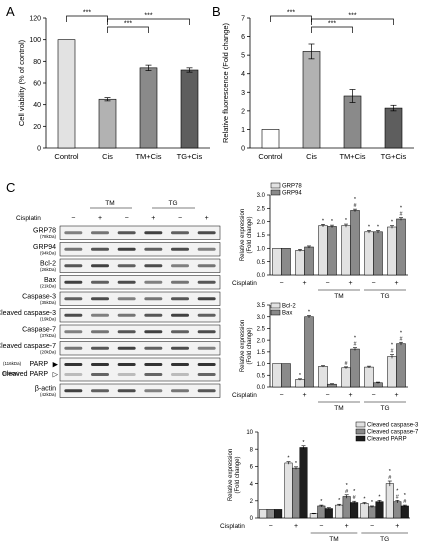  I want to click on blot-group-label-tg: TG, so click(172, 203).